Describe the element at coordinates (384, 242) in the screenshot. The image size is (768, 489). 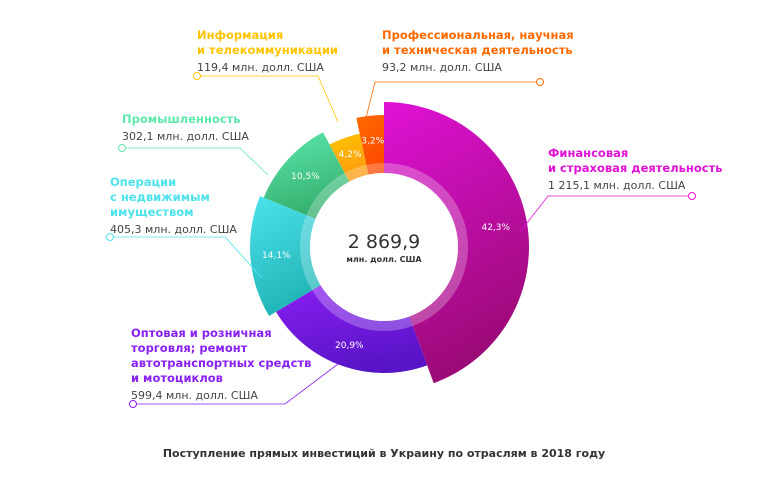
I see `total-value: 2 869,9` at that location.